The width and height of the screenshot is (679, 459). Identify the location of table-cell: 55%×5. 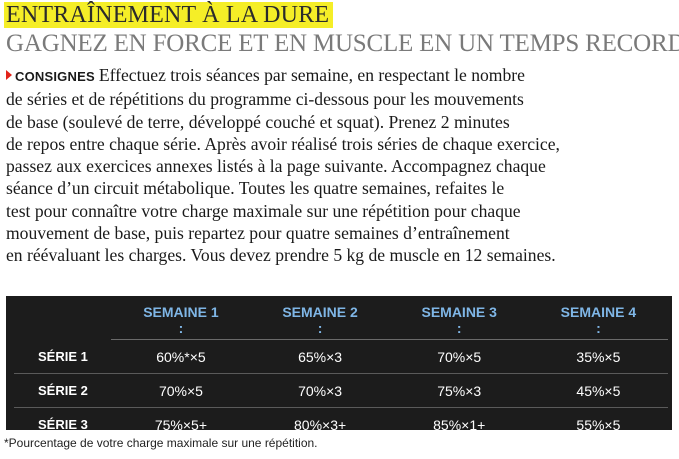
(598, 424).